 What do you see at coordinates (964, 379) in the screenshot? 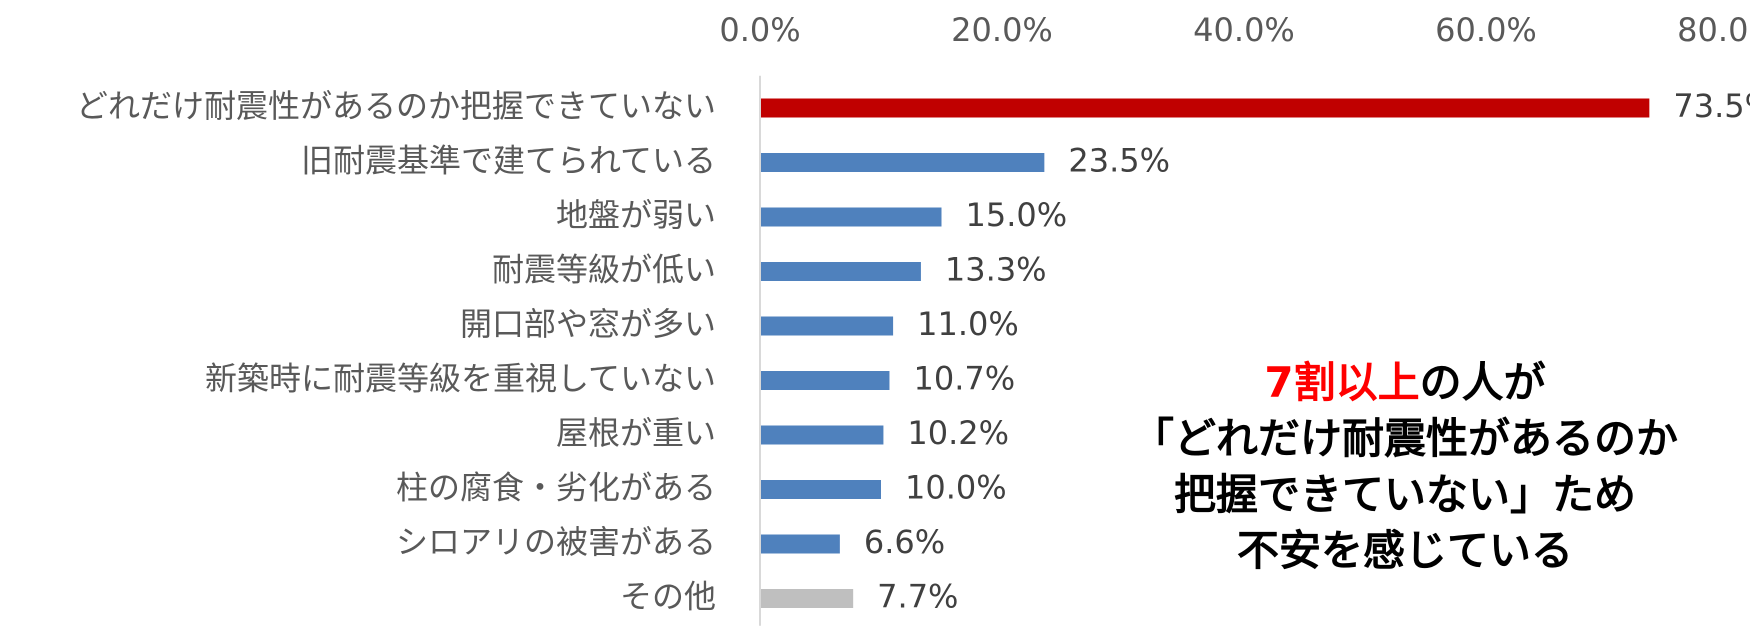
I see `data-label: 10.7%` at bounding box center [964, 379].